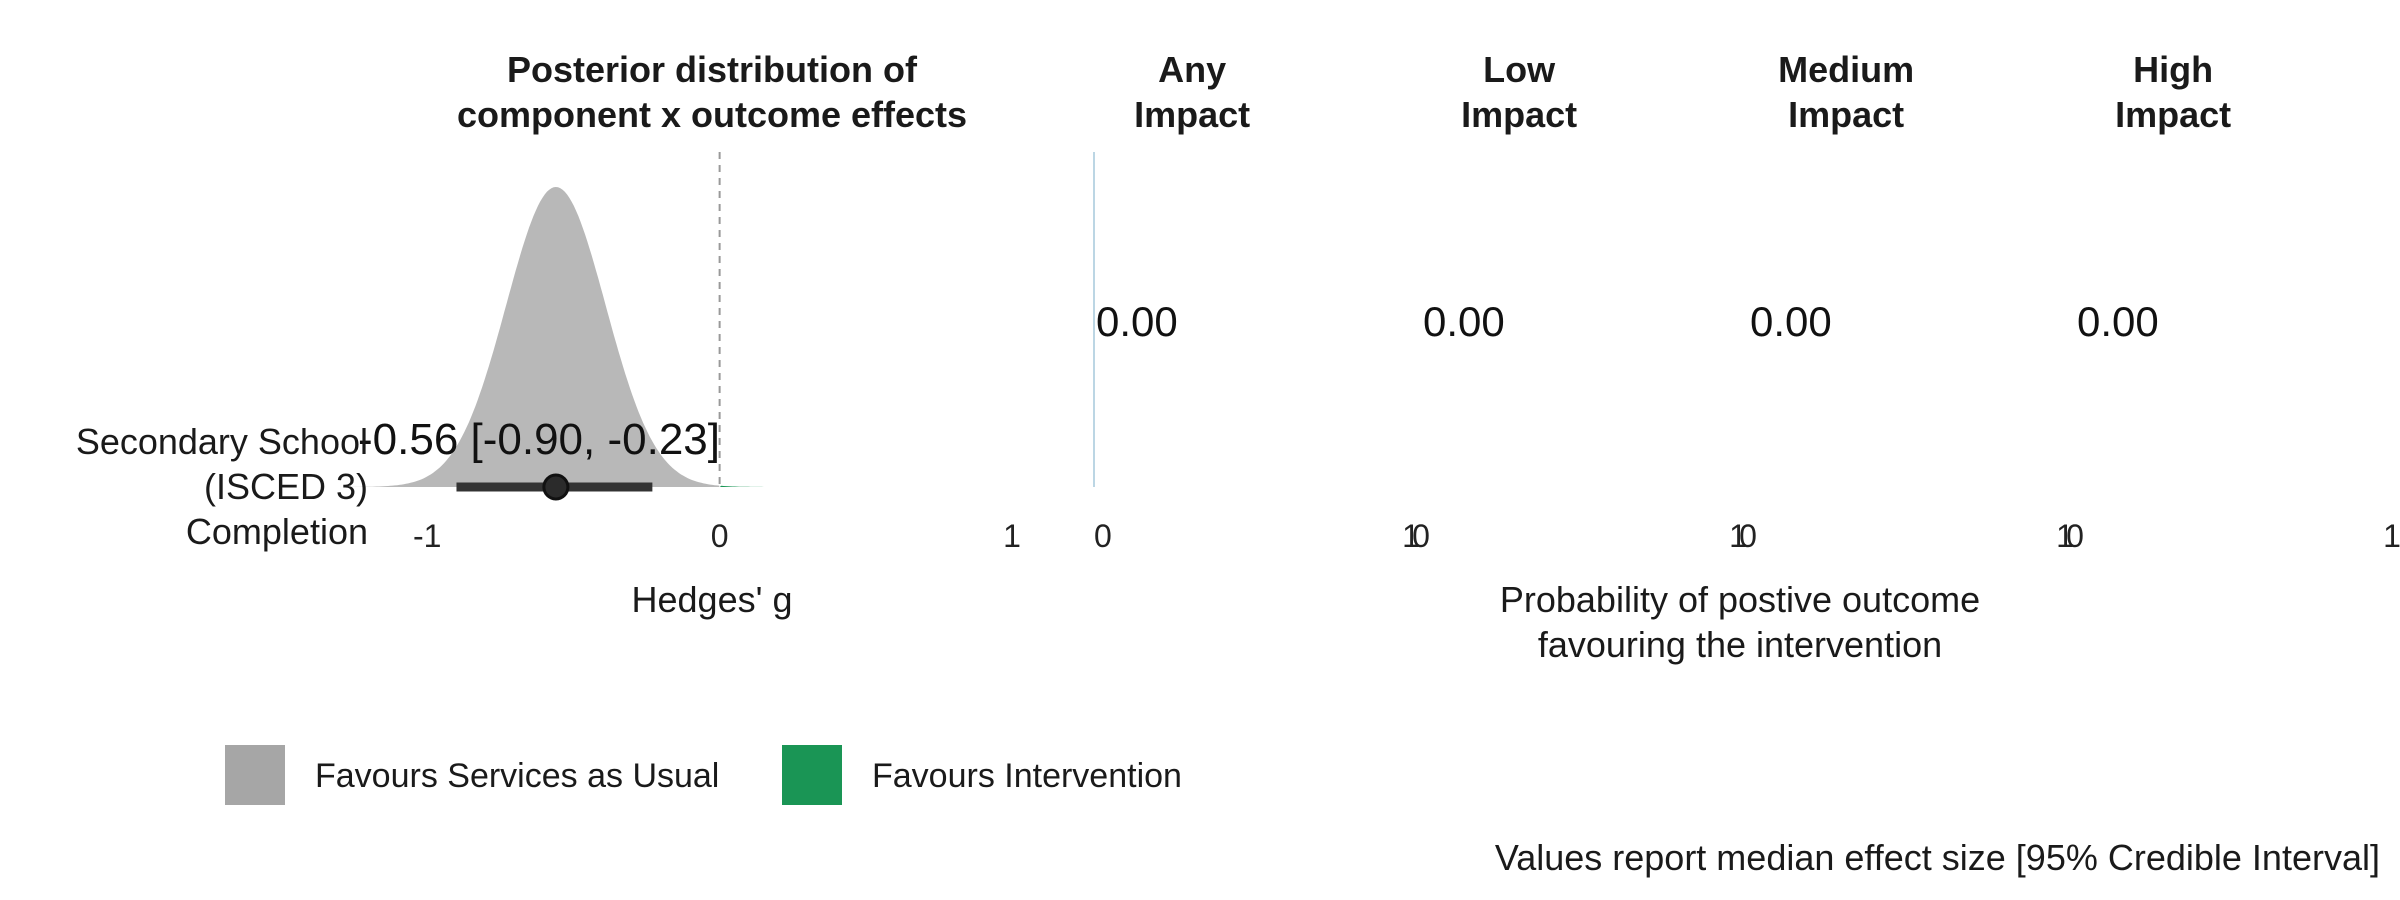 The height and width of the screenshot is (900, 2400). I want to click on posterior-title-line: component x outcome effects, so click(712, 114).